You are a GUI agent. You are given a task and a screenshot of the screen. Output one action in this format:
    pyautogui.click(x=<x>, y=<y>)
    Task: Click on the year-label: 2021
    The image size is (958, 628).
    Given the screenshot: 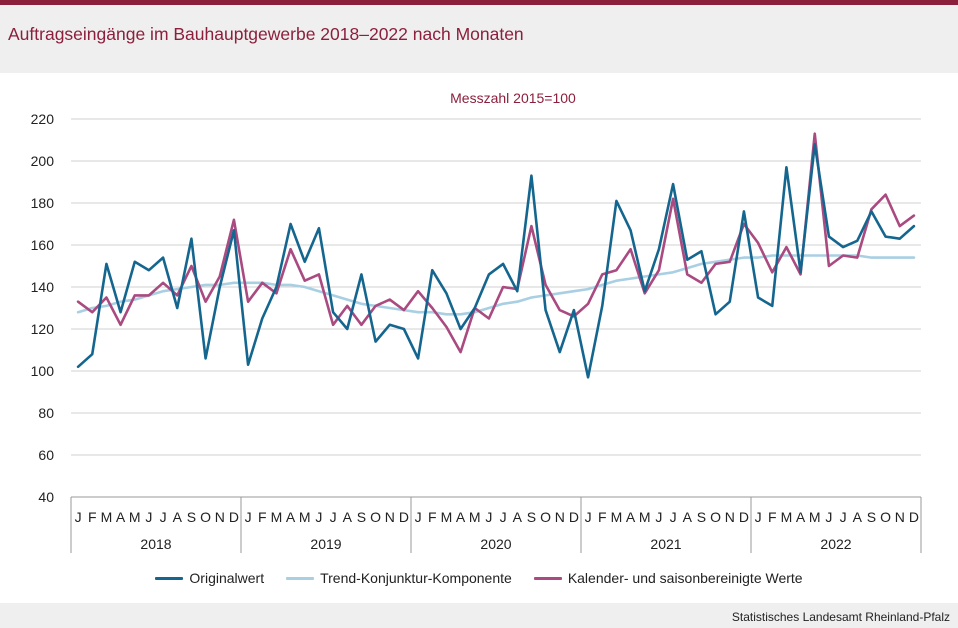 What is the action you would take?
    pyautogui.click(x=665, y=544)
    